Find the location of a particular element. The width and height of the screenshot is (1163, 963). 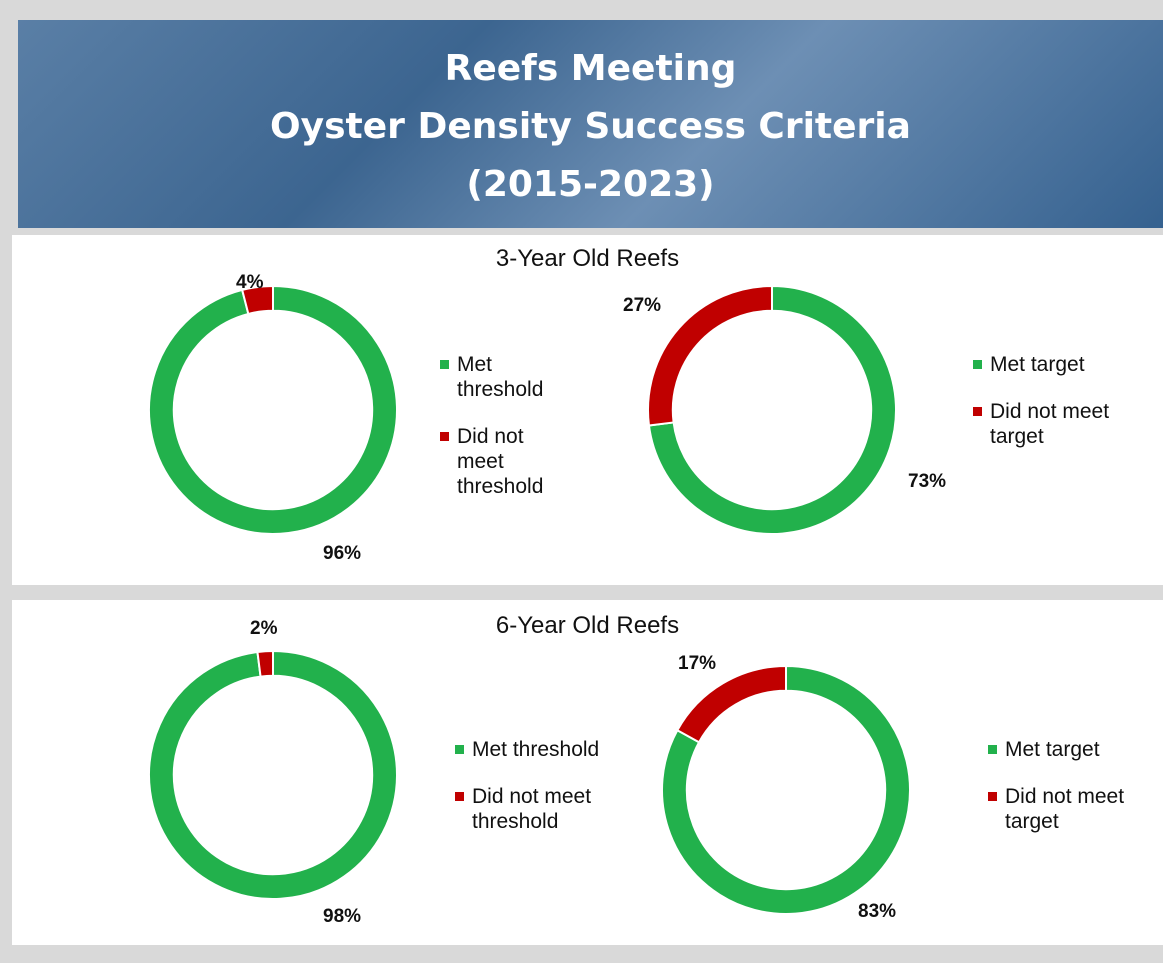

header-title: (2015-2023) is located at coordinates (590, 184).